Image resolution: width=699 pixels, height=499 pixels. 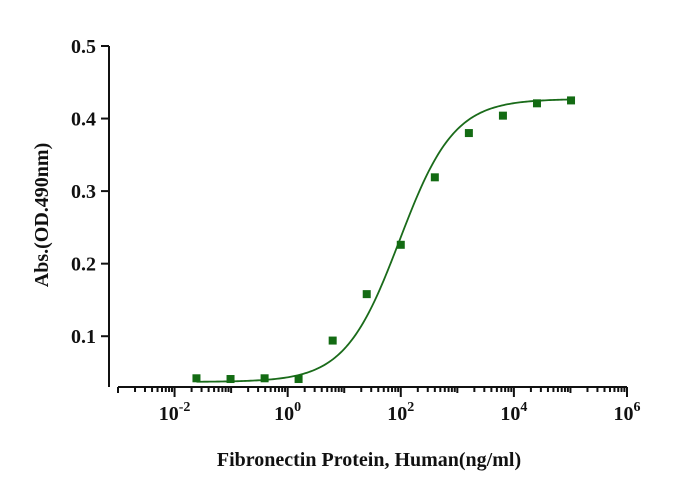 What do you see at coordinates (175, 412) in the screenshot?
I see `x-tick-label: 10⁻²` at bounding box center [175, 412].